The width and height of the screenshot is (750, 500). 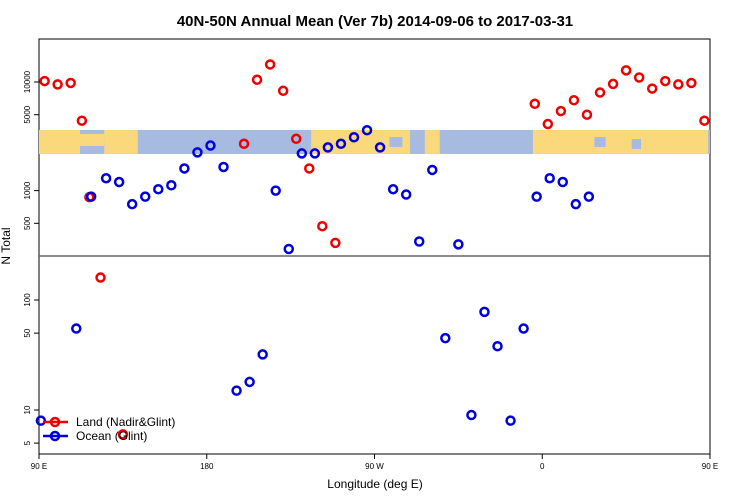 What do you see at coordinates (374, 466) in the screenshot?
I see `x-tick-label: 90 W` at bounding box center [374, 466].